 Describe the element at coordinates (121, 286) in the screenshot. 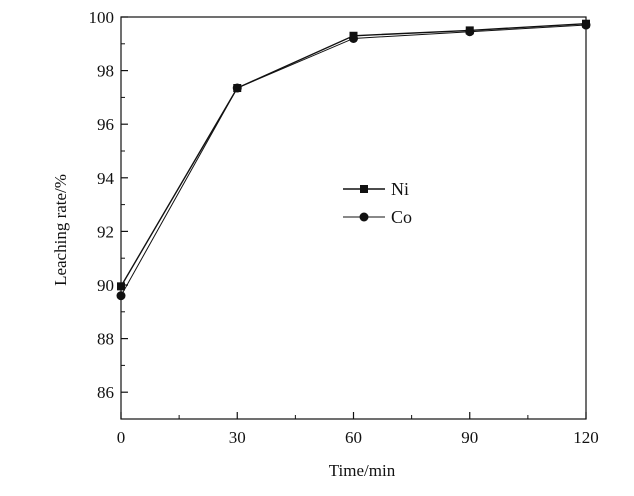

I see `data-point-ni` at that location.